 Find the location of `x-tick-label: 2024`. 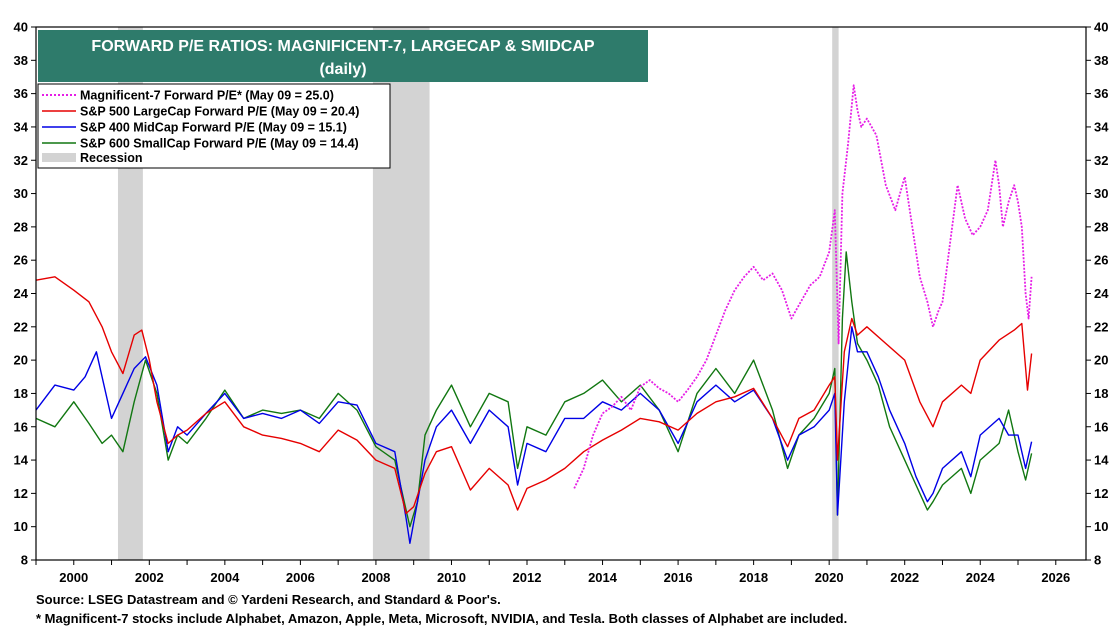

x-tick-label: 2024 is located at coordinates (981, 577).